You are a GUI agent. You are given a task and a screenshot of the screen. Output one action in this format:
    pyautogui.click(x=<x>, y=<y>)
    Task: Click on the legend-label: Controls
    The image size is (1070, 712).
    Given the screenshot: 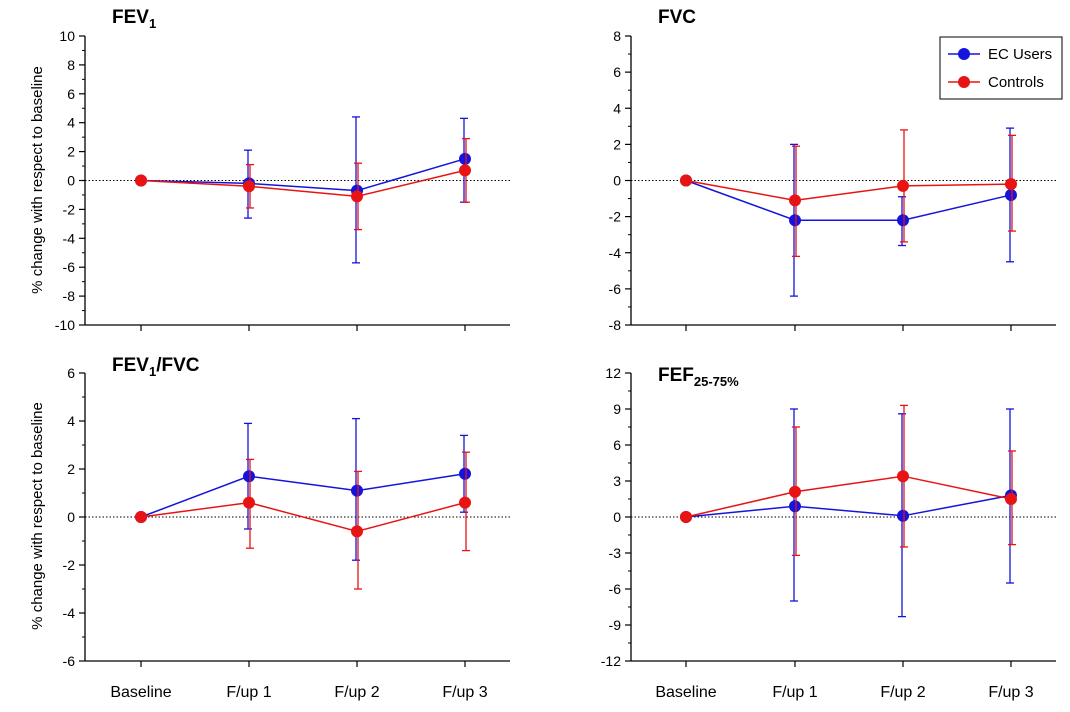 What is the action you would take?
    pyautogui.click(x=1016, y=82)
    